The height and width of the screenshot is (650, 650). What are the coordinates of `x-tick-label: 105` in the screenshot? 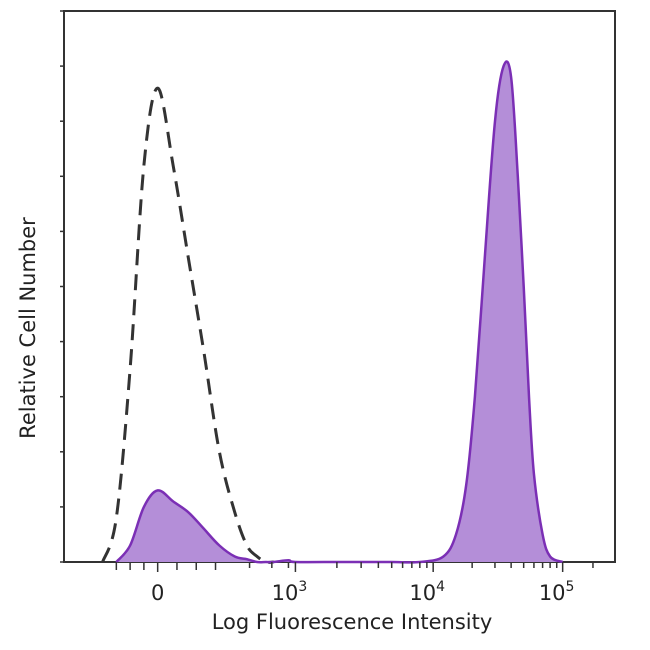 It's located at (557, 592).